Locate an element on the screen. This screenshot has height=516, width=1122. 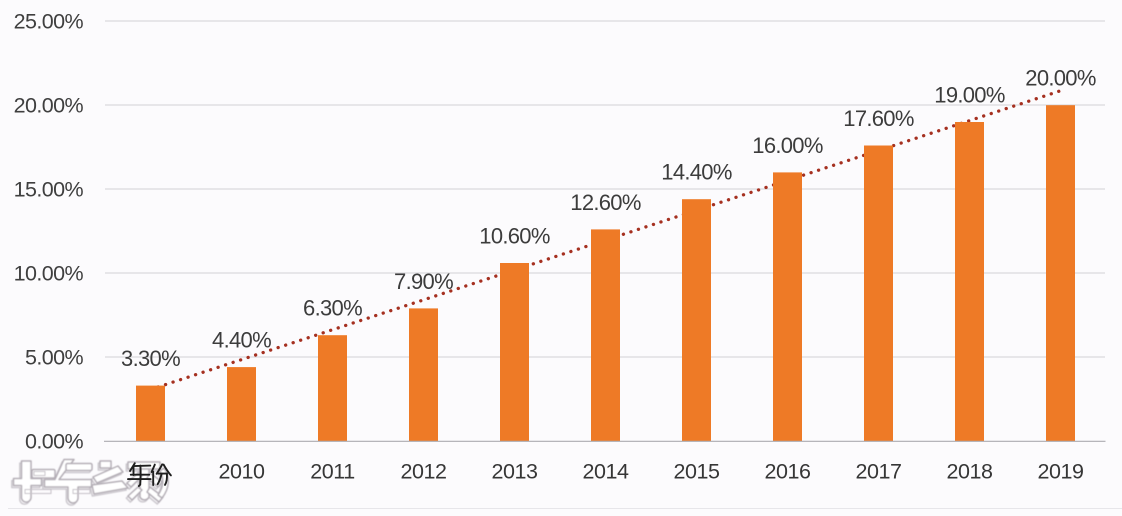
svg-text: 6.30% is located at coordinates (332, 308).